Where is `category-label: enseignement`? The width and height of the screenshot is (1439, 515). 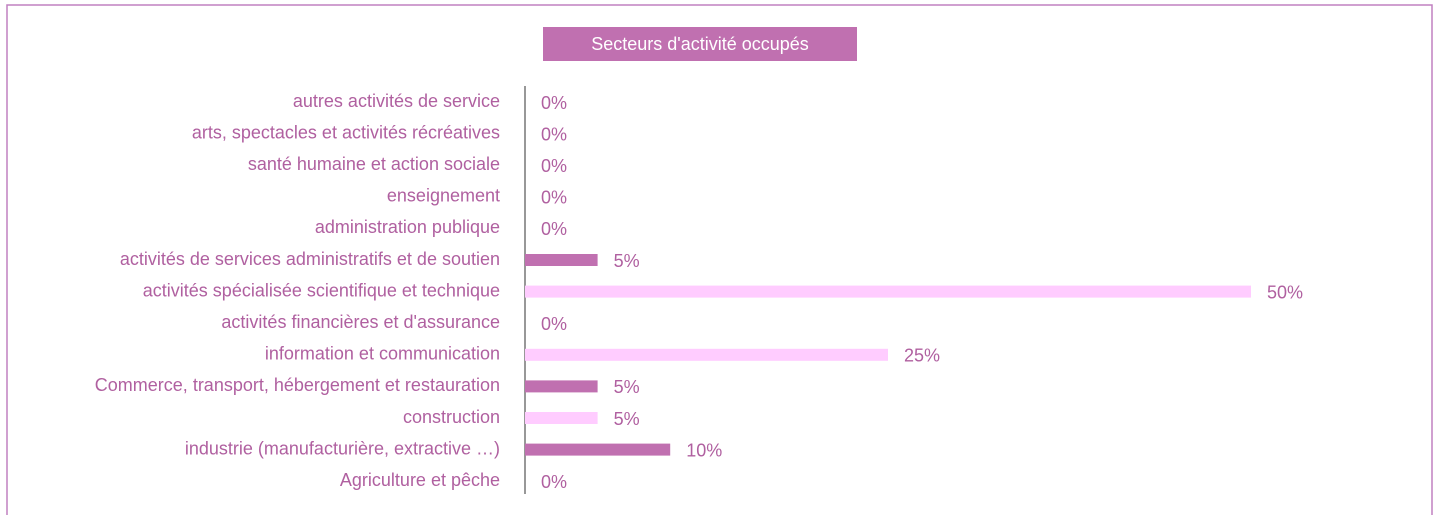 category-label: enseignement is located at coordinates (443, 196).